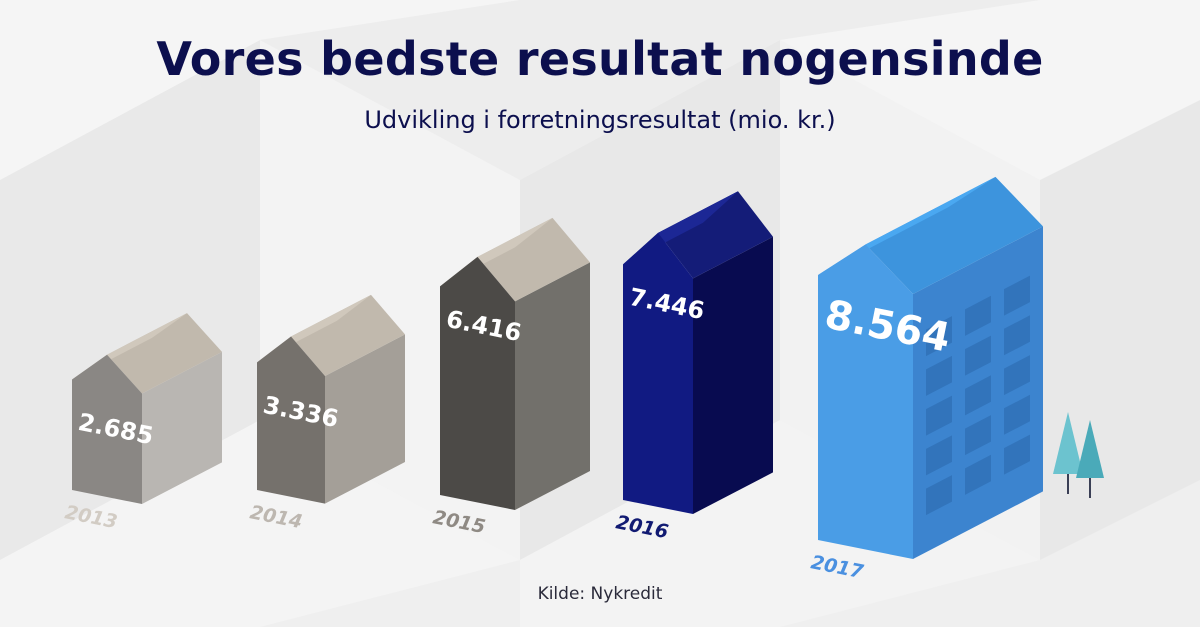 The image size is (1200, 627). I want to click on building-front-2015, so click(477, 383).